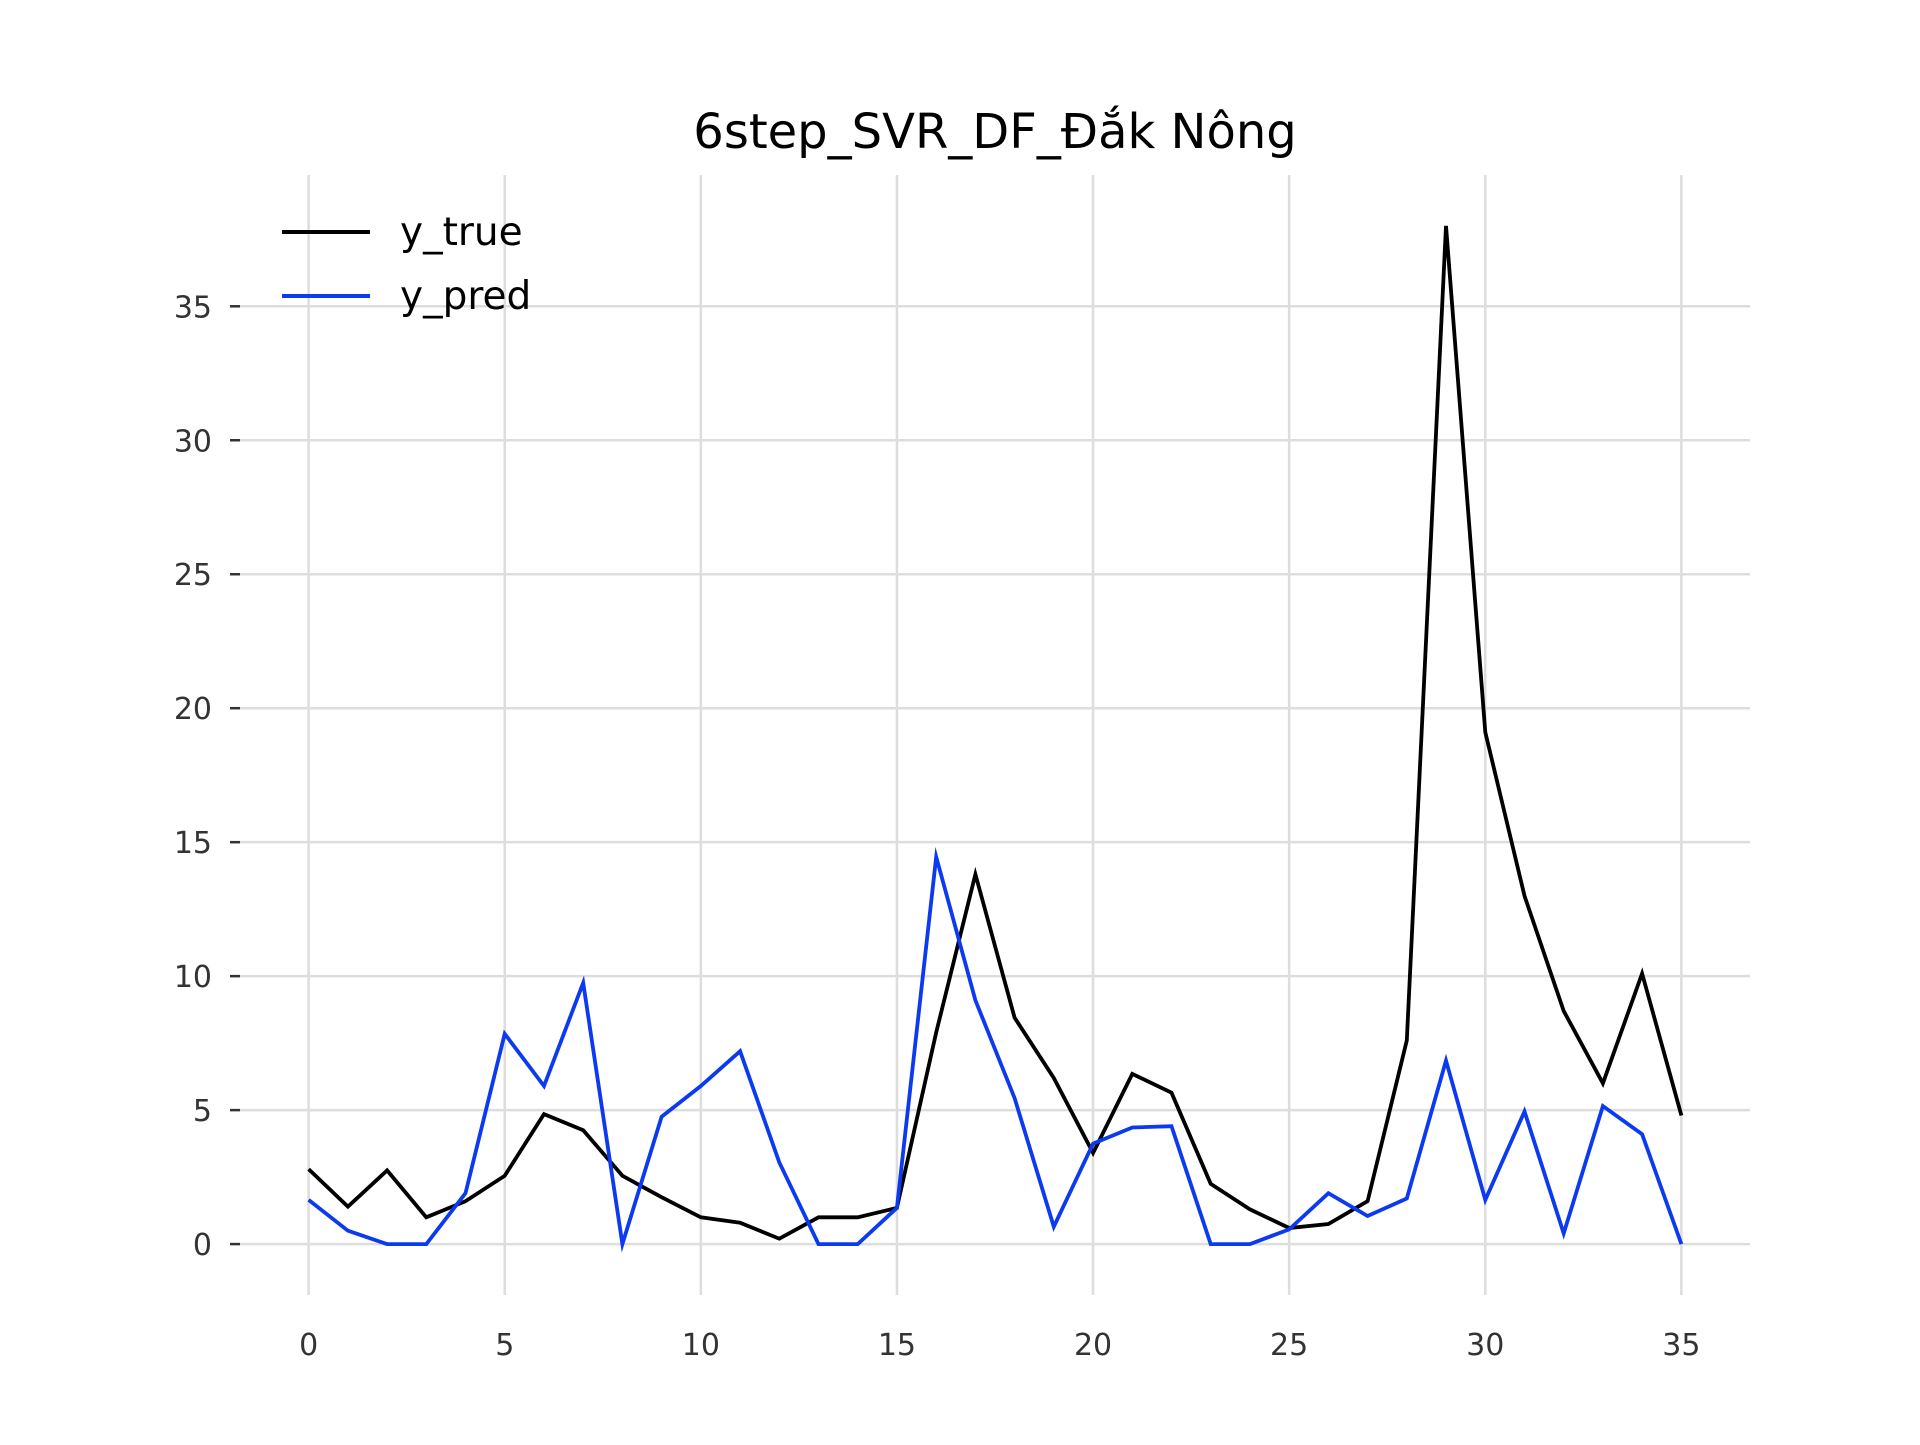 The width and height of the screenshot is (1920, 1445). What do you see at coordinates (193, 575) in the screenshot?
I see `y-tick-label-25: 25` at bounding box center [193, 575].